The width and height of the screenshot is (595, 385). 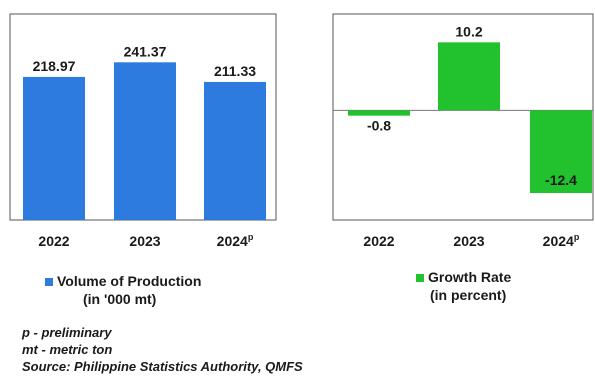 What do you see at coordinates (420, 278) in the screenshot?
I see `growth-legend-swatch` at bounding box center [420, 278].